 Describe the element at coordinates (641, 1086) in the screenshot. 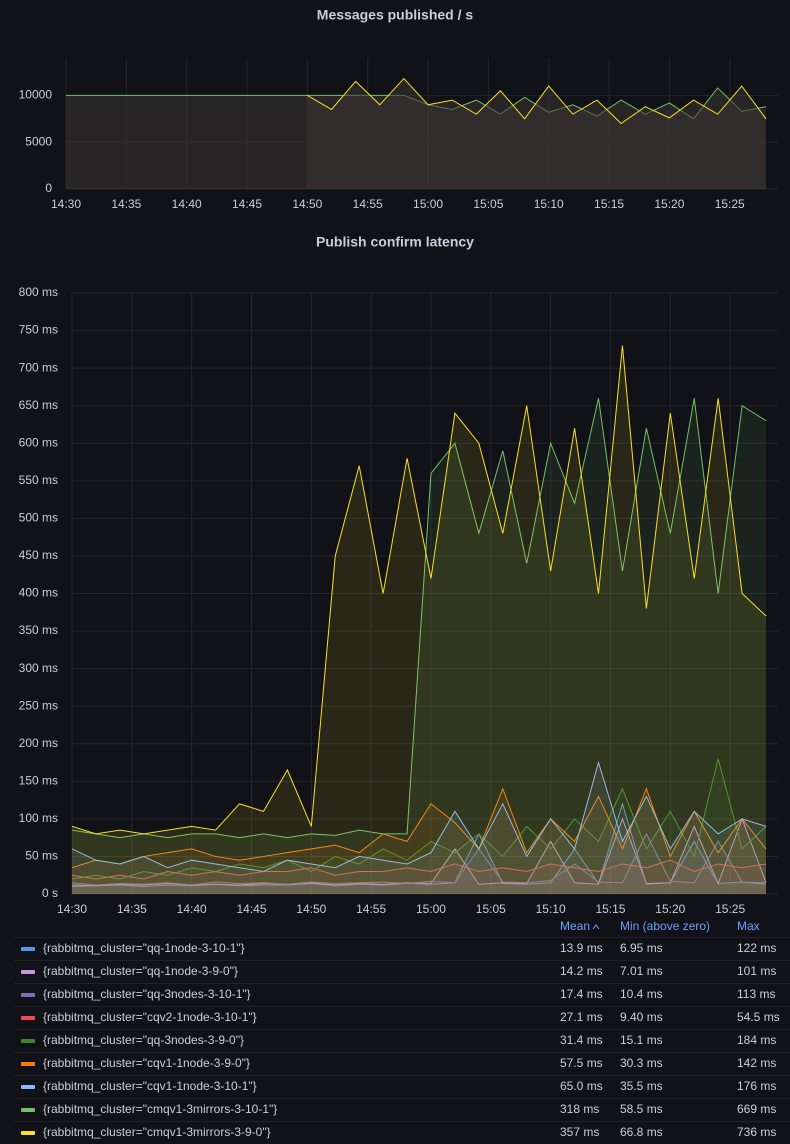

I see `legend-stat: 35.5 ms` at that location.